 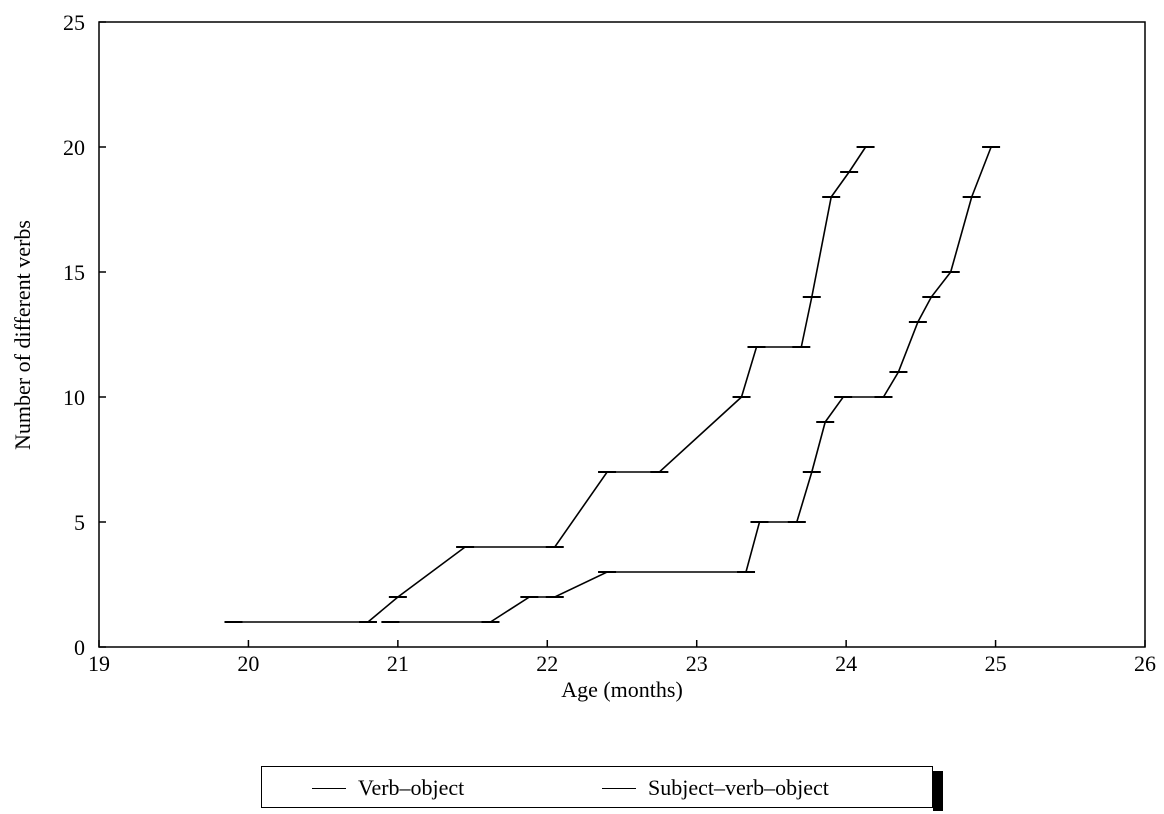 I want to click on x-tick-label: 23, so click(x=697, y=663).